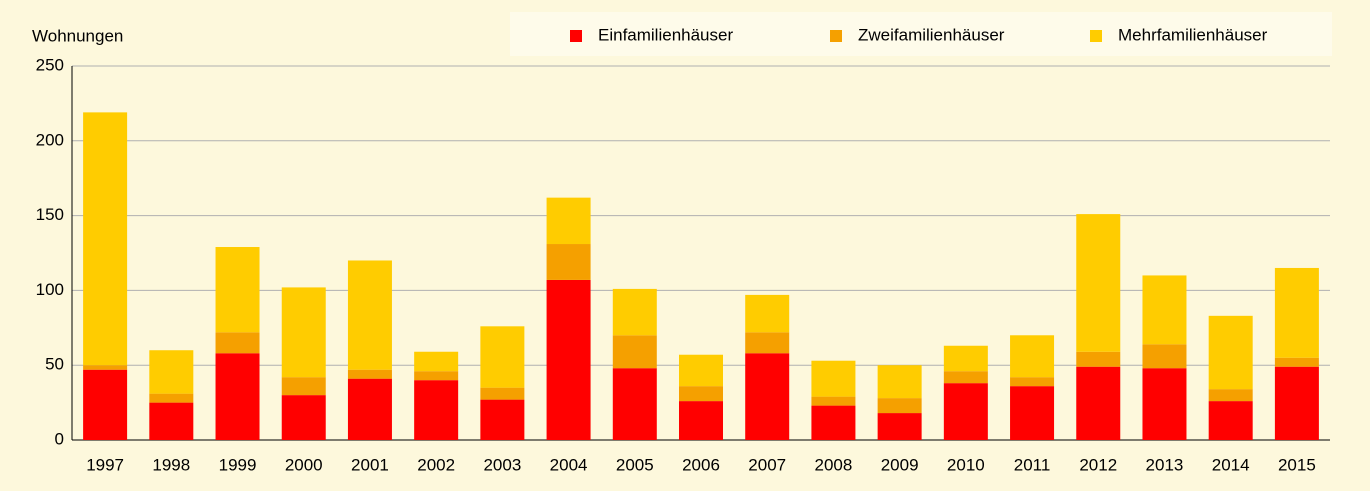 Image resolution: width=1370 pixels, height=491 pixels. Describe the element at coordinates (304, 464) in the screenshot. I see `x-tick-label: 2000` at that location.